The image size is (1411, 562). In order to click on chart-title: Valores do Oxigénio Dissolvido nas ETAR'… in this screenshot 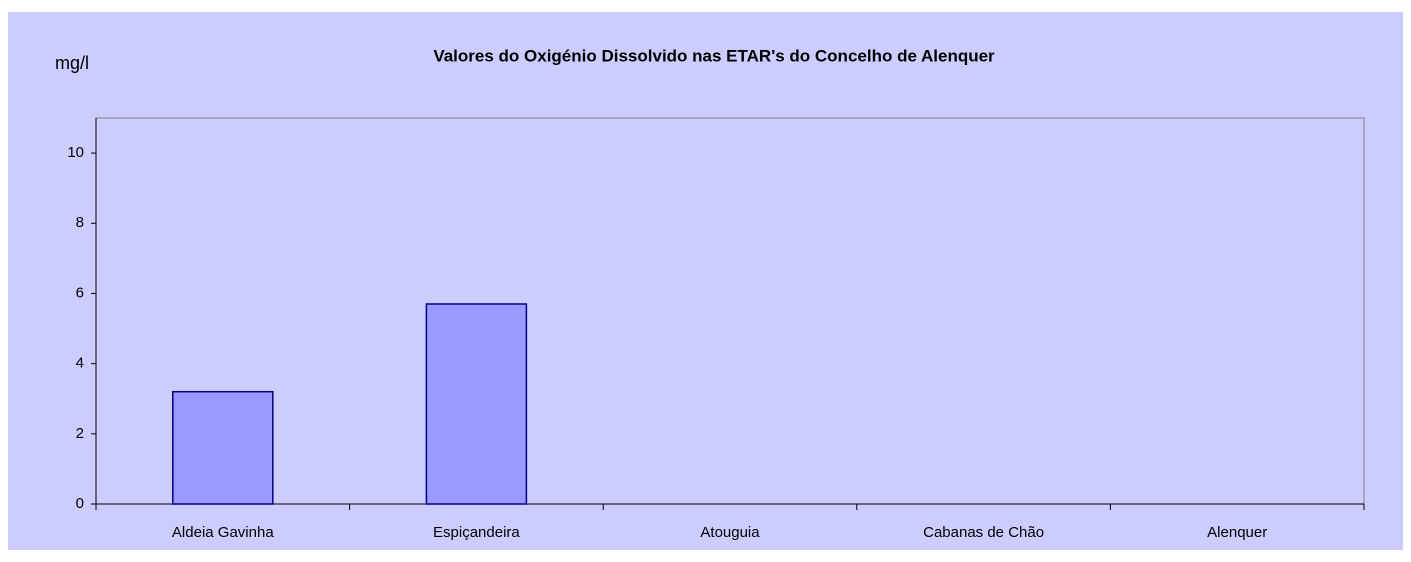, I will do `click(714, 55)`.